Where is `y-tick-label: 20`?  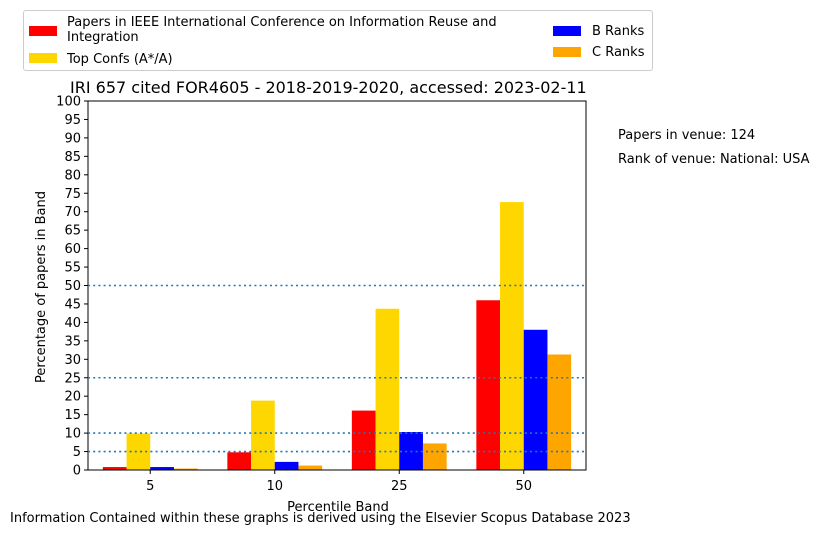
y-tick-label: 20 is located at coordinates (72, 397).